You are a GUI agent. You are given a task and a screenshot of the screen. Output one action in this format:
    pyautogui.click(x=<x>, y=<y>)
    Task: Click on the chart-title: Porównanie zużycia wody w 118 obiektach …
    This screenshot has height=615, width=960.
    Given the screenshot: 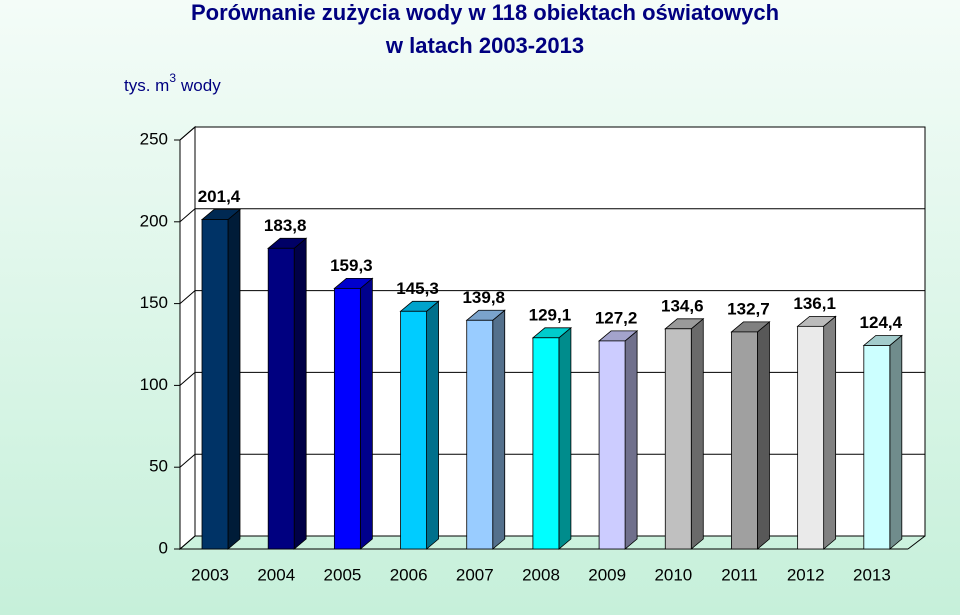 What is the action you would take?
    pyautogui.click(x=485, y=12)
    